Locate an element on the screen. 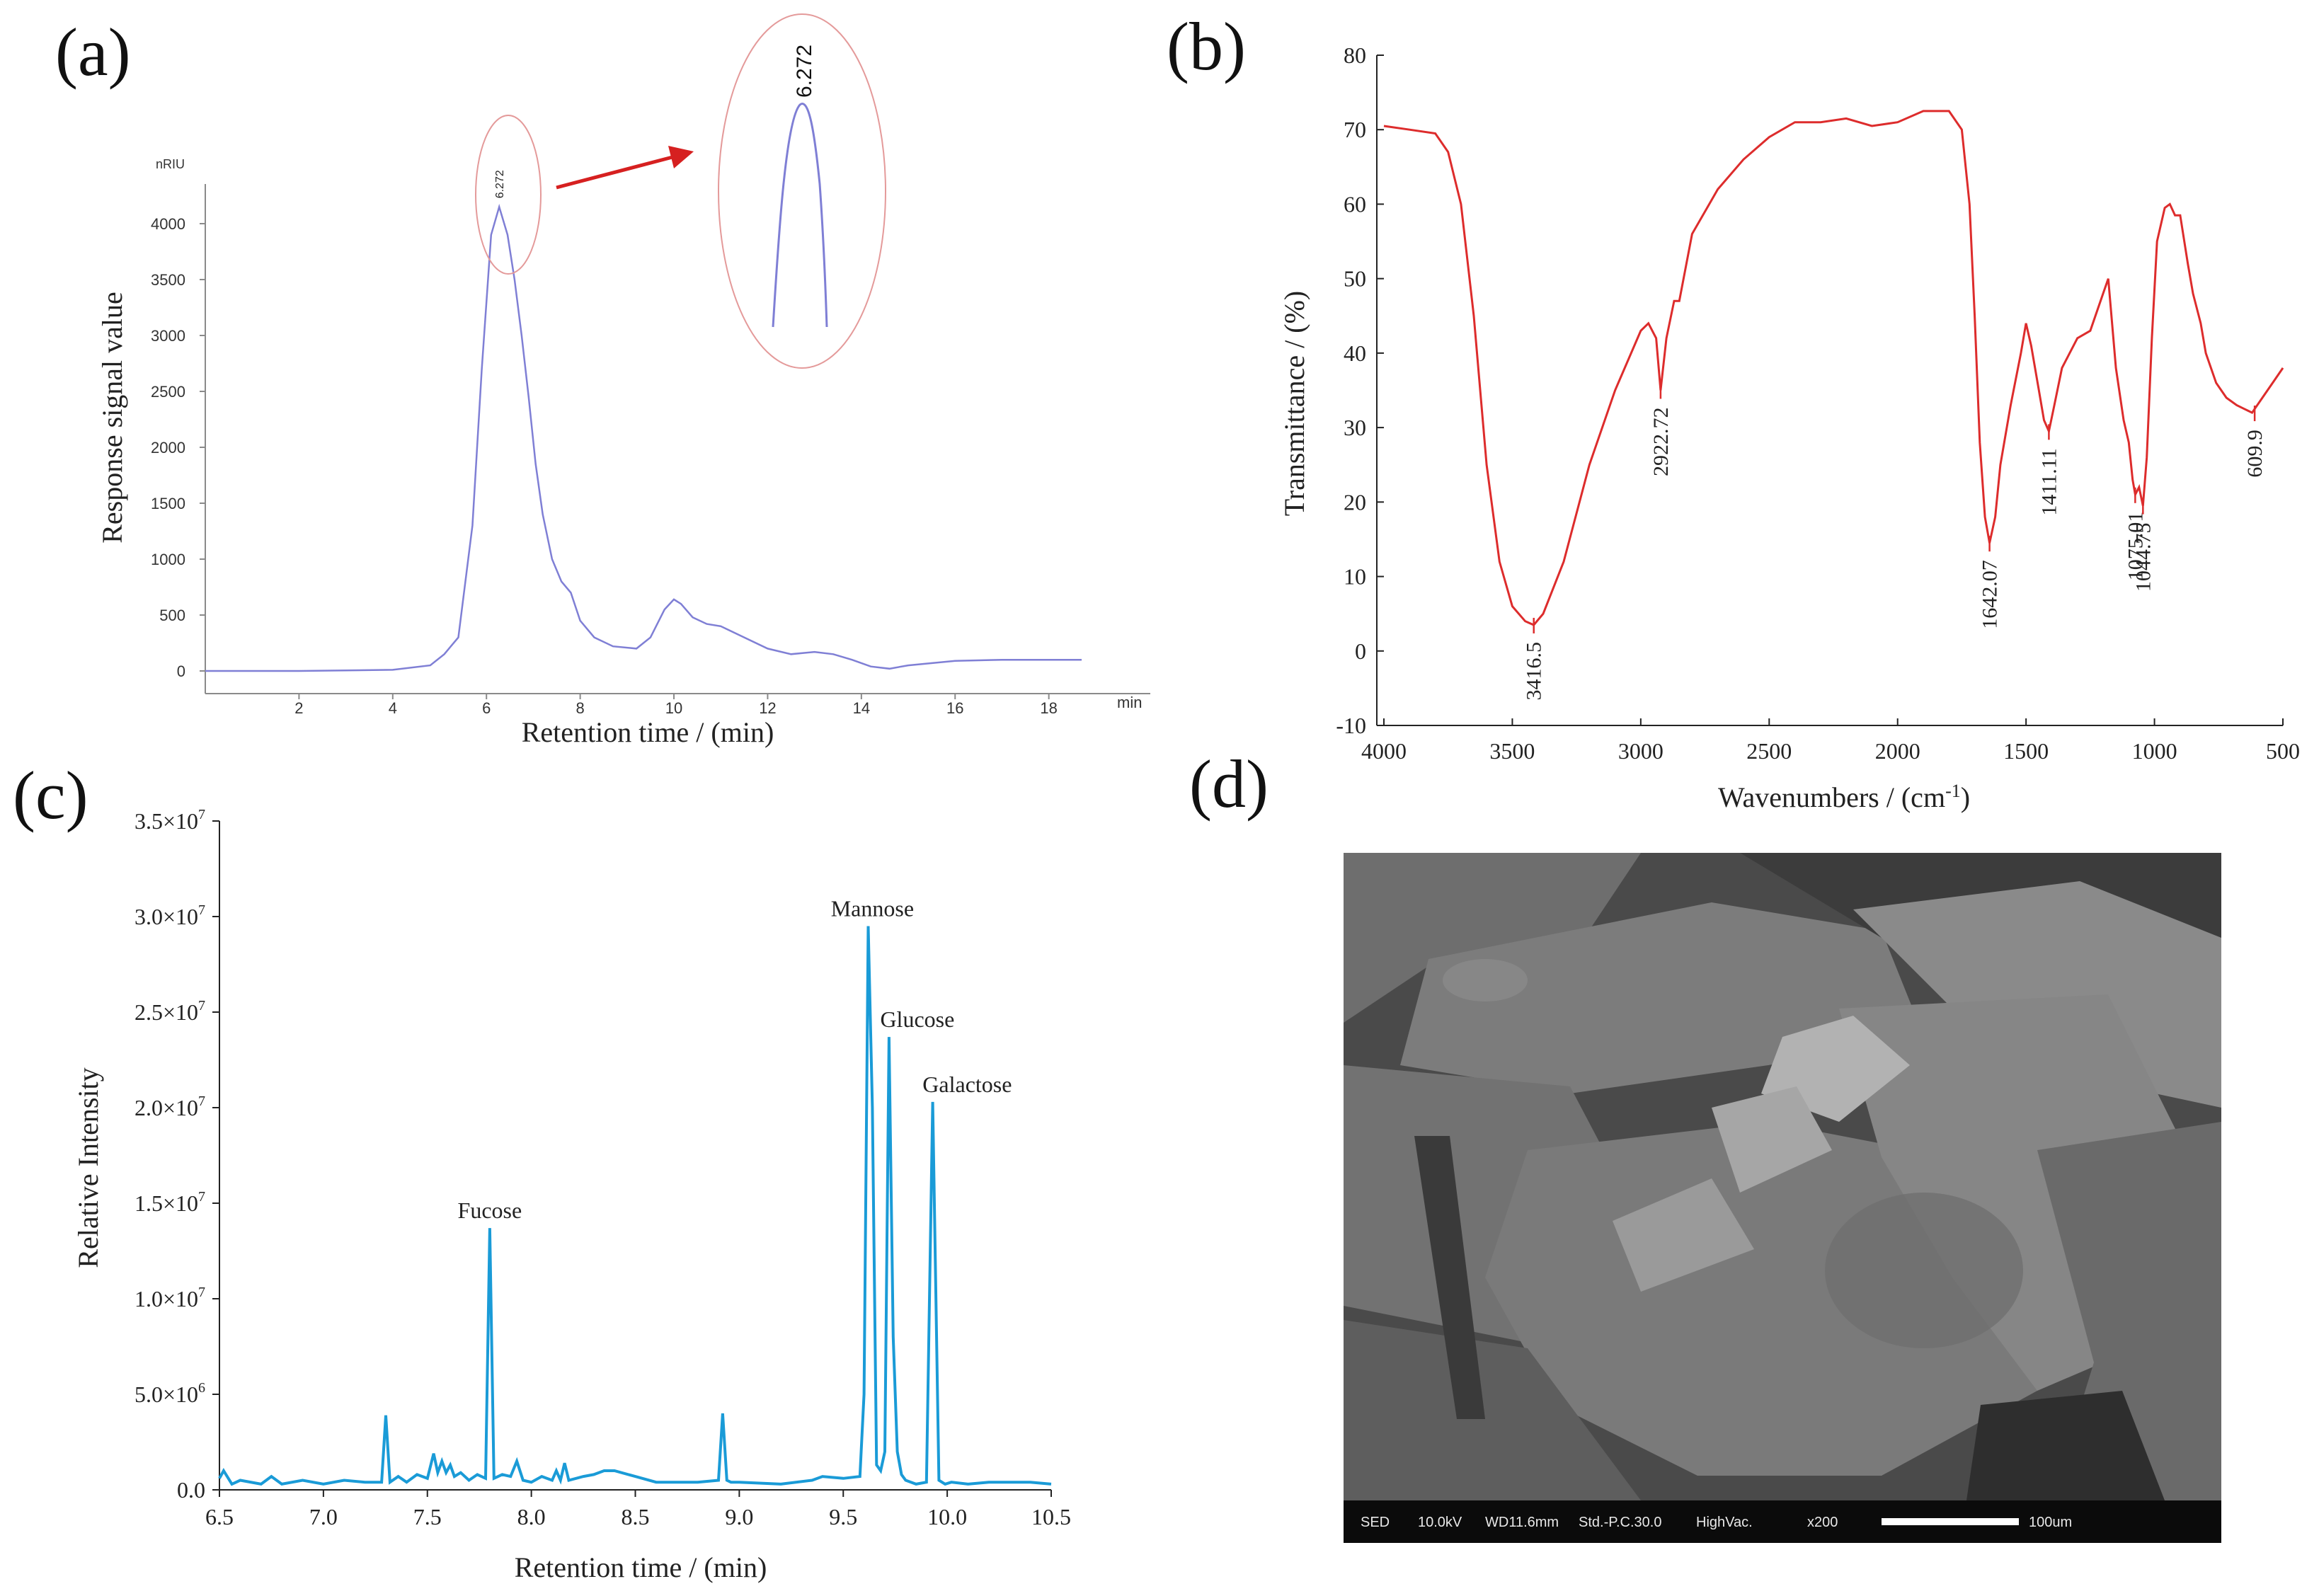  chart-b-y-tick-label: 80 is located at coordinates (1355, 55).